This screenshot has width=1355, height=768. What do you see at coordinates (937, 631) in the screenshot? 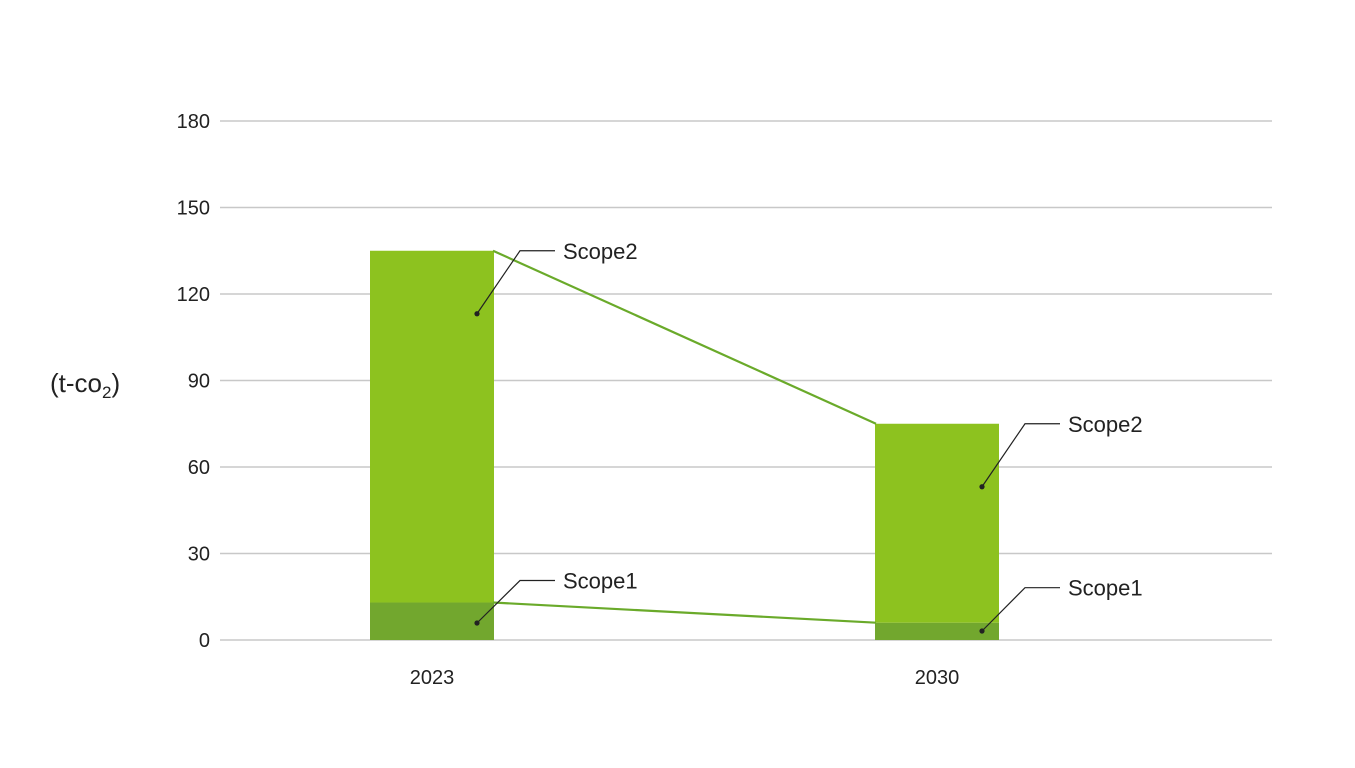
I see `bar-scope1-2030` at bounding box center [937, 631].